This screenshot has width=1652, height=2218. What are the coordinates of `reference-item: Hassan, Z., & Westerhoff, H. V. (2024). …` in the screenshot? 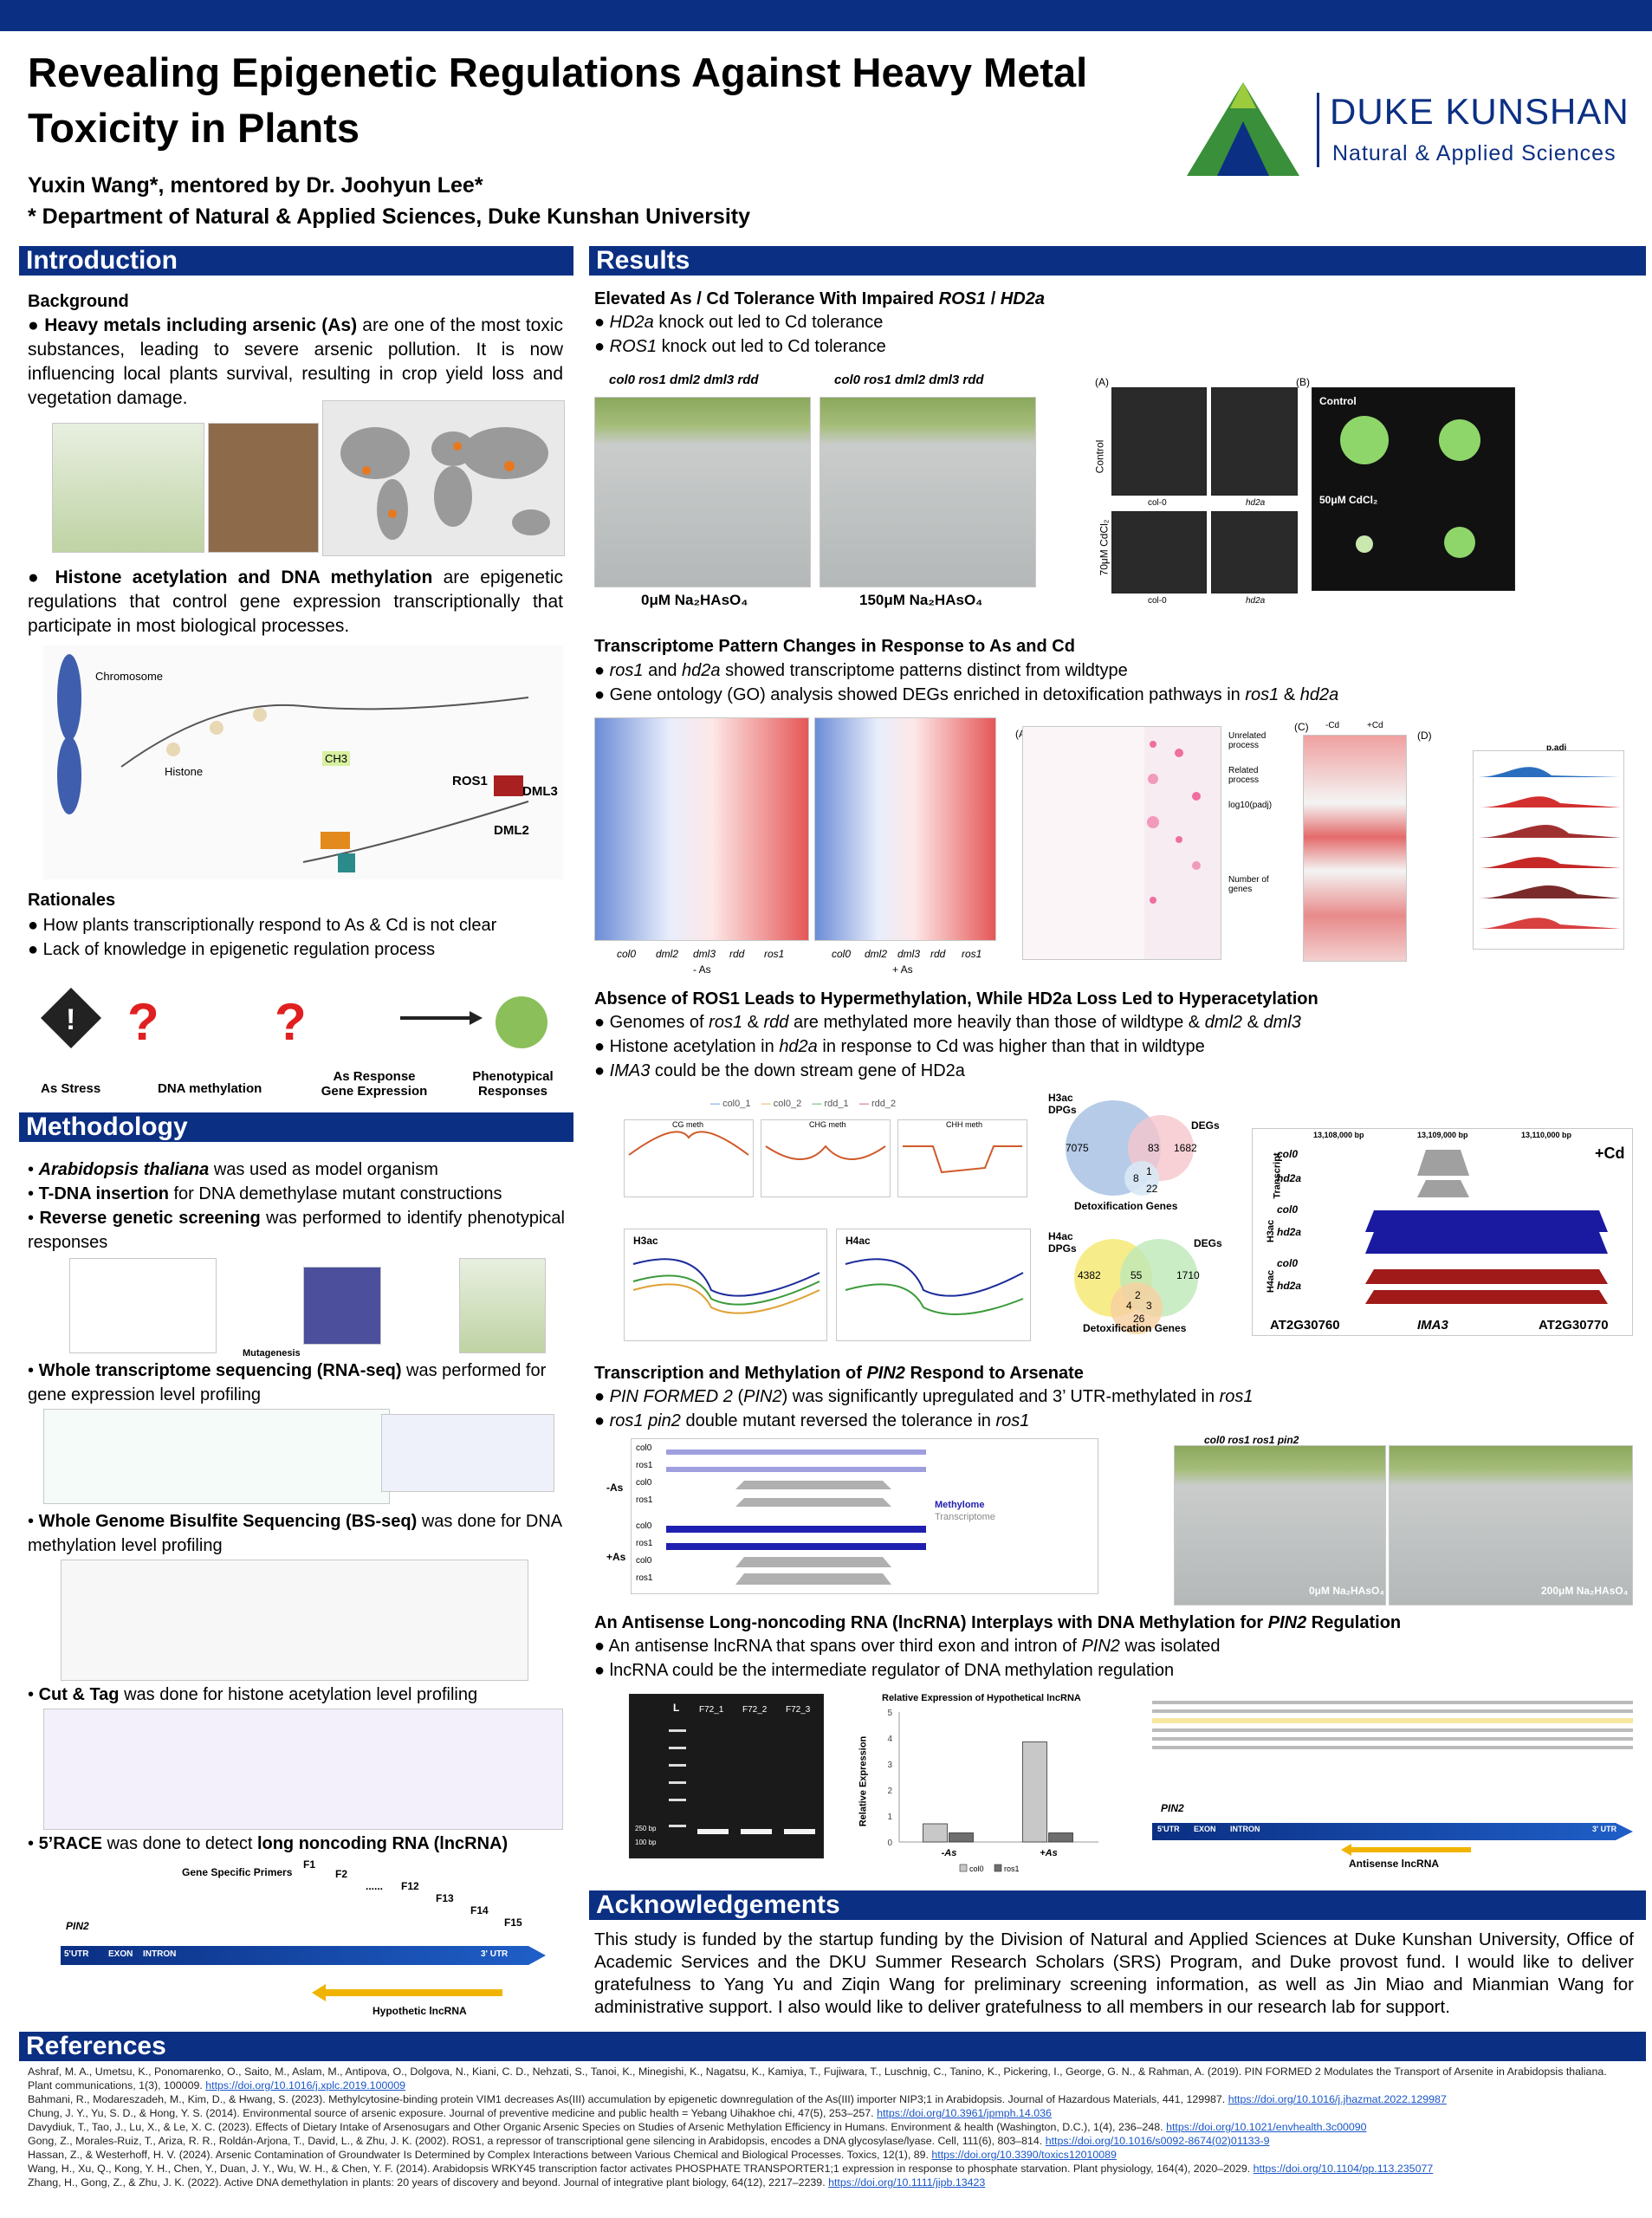 It's located at (829, 2155).